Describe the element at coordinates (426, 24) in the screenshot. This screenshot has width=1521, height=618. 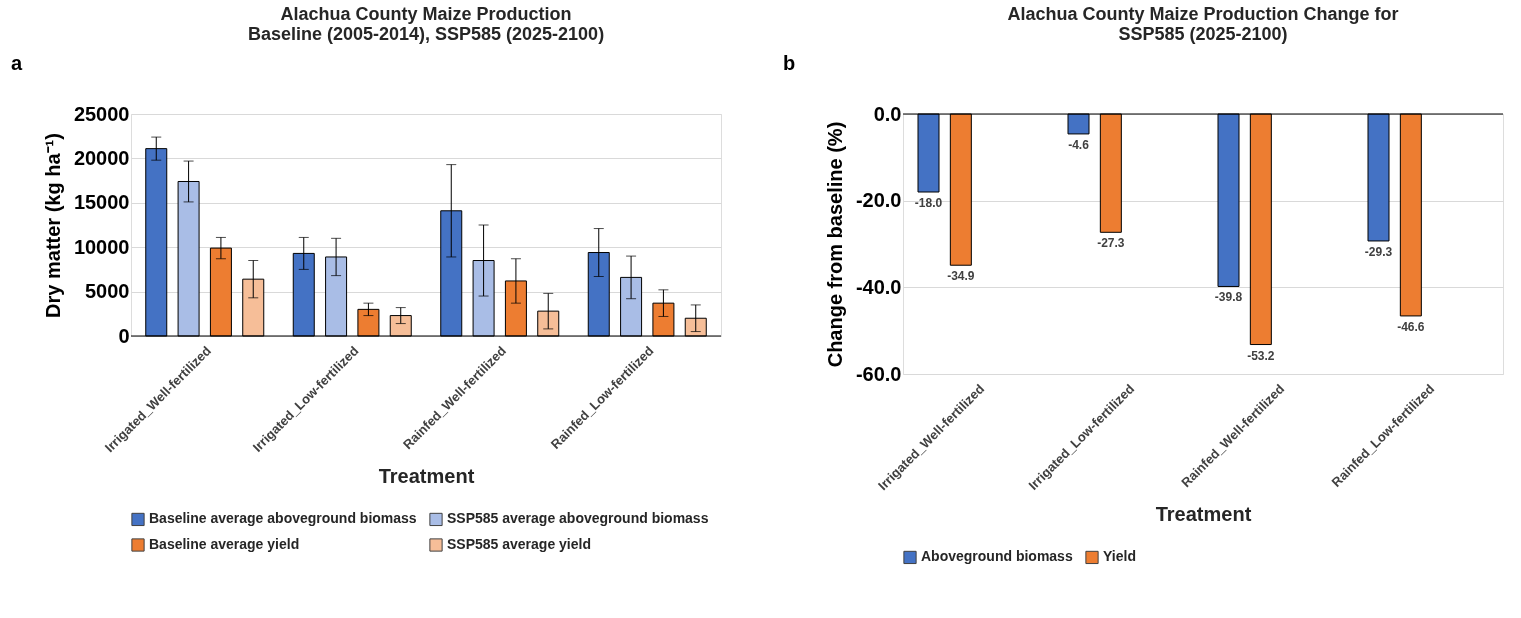
I see `chart-title: Alachua County Maize Production Baseline (2005-2014), SSP585 (2025-2100)` at that location.